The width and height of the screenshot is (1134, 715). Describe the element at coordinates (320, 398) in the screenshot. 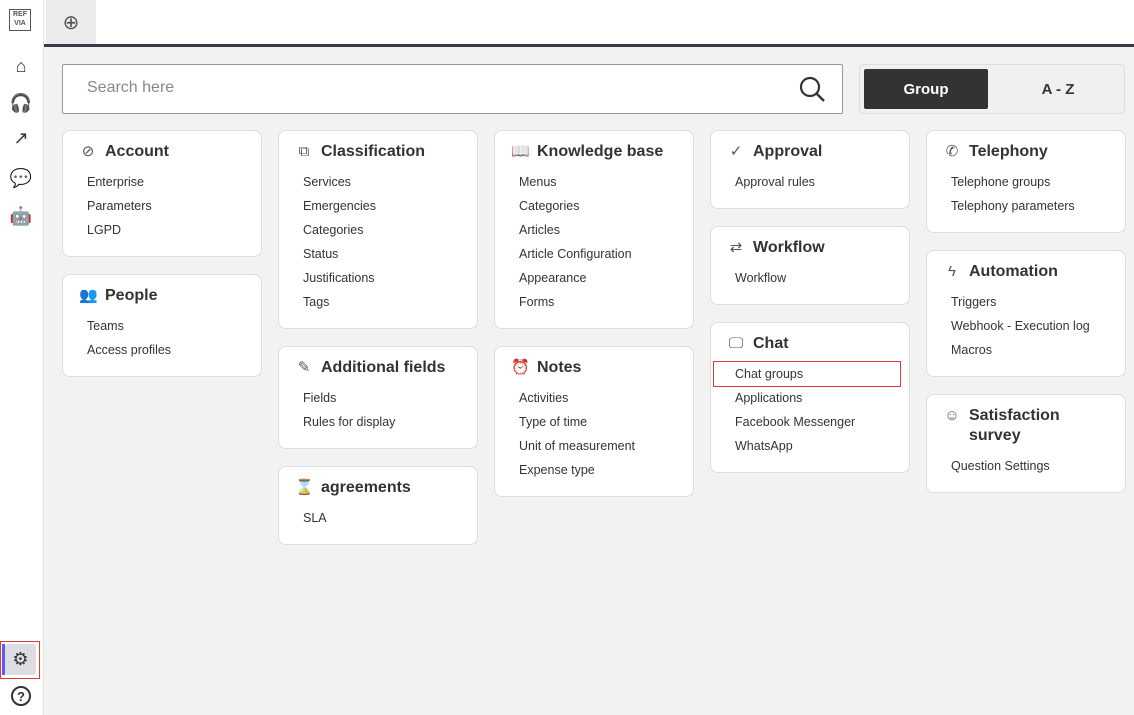

I see `settings-link: Fields` at that location.